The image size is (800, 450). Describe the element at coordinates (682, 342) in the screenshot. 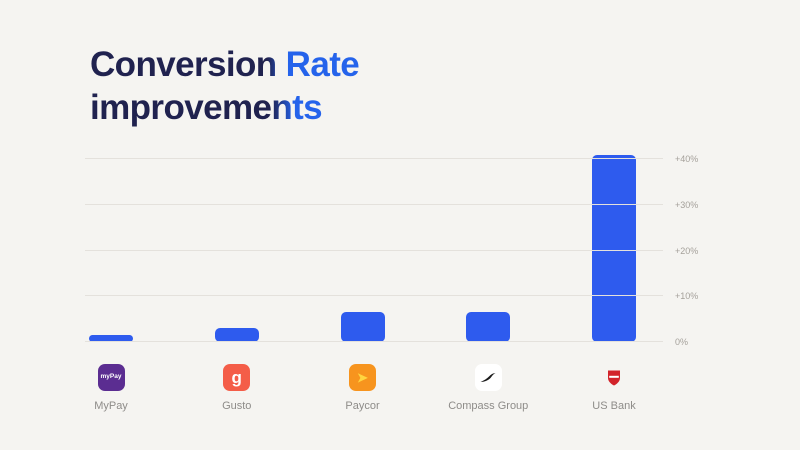

I see `y-tick-label-0: 0%` at that location.